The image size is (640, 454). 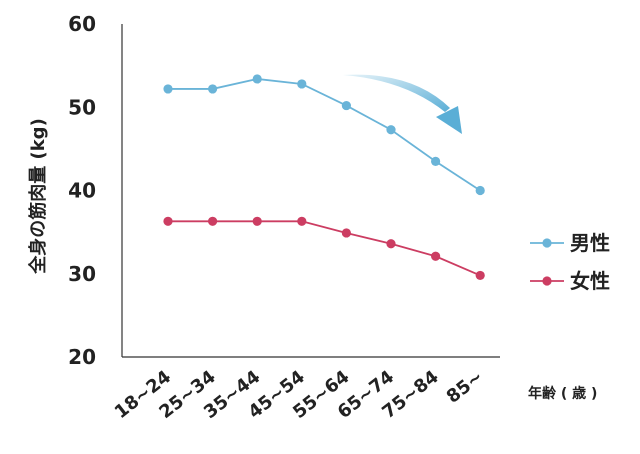 What do you see at coordinates (396, 93) in the screenshot?
I see `trend-arrow-body` at bounding box center [396, 93].